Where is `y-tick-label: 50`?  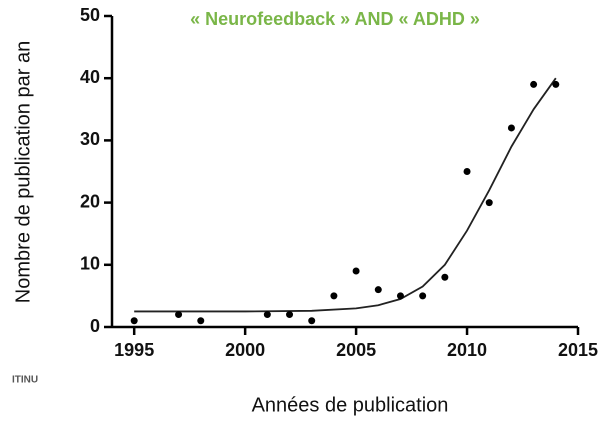 y-tick-label: 50 is located at coordinates (90, 15).